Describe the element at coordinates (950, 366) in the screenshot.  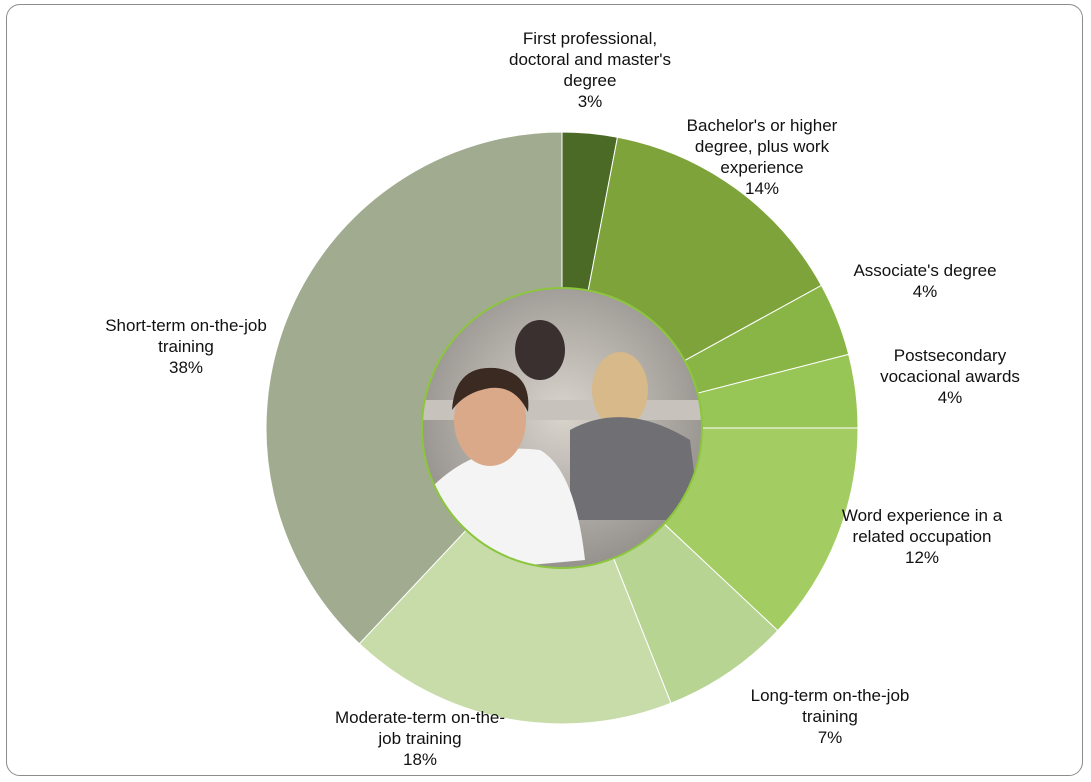
I see `category-label: Postsecondary vocacional awards` at that location.